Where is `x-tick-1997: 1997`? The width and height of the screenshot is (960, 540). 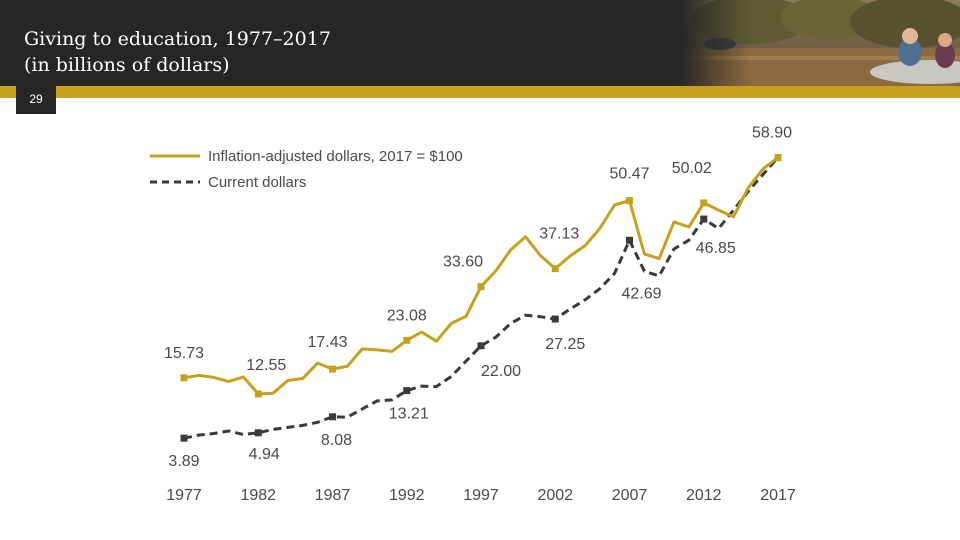 x-tick-1997: 1997 is located at coordinates (481, 495).